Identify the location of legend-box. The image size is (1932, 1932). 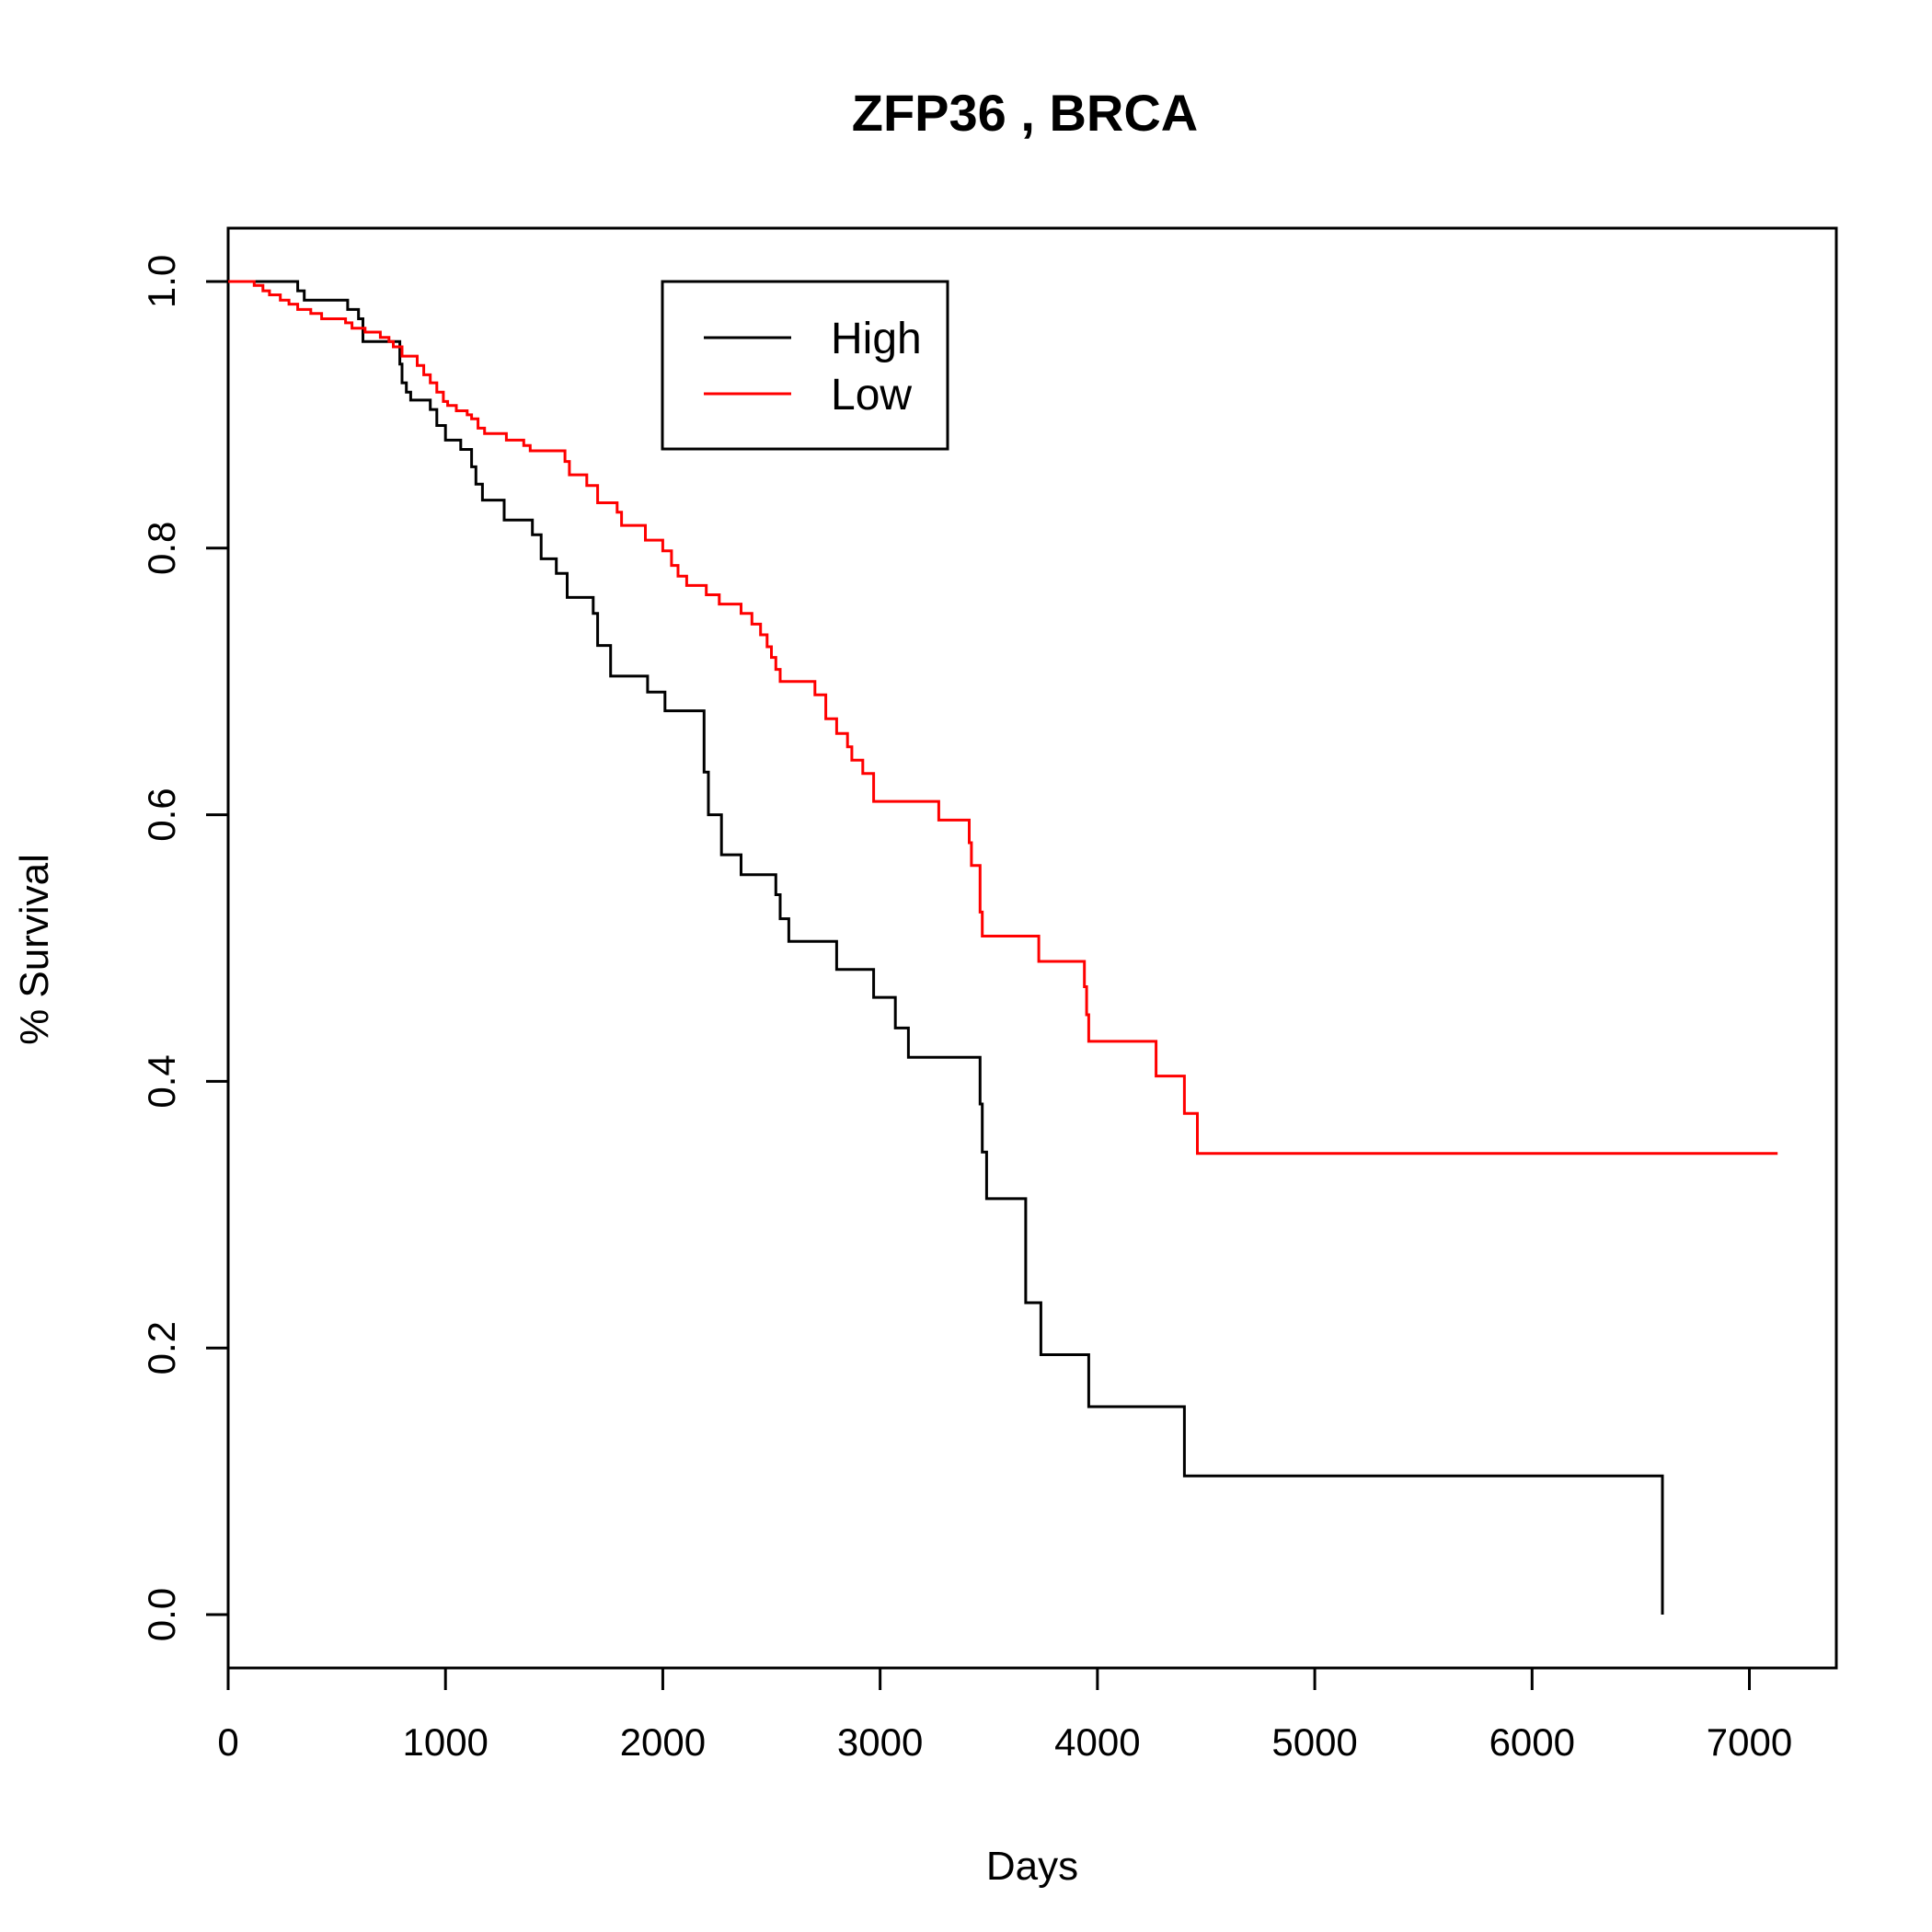
(805, 365).